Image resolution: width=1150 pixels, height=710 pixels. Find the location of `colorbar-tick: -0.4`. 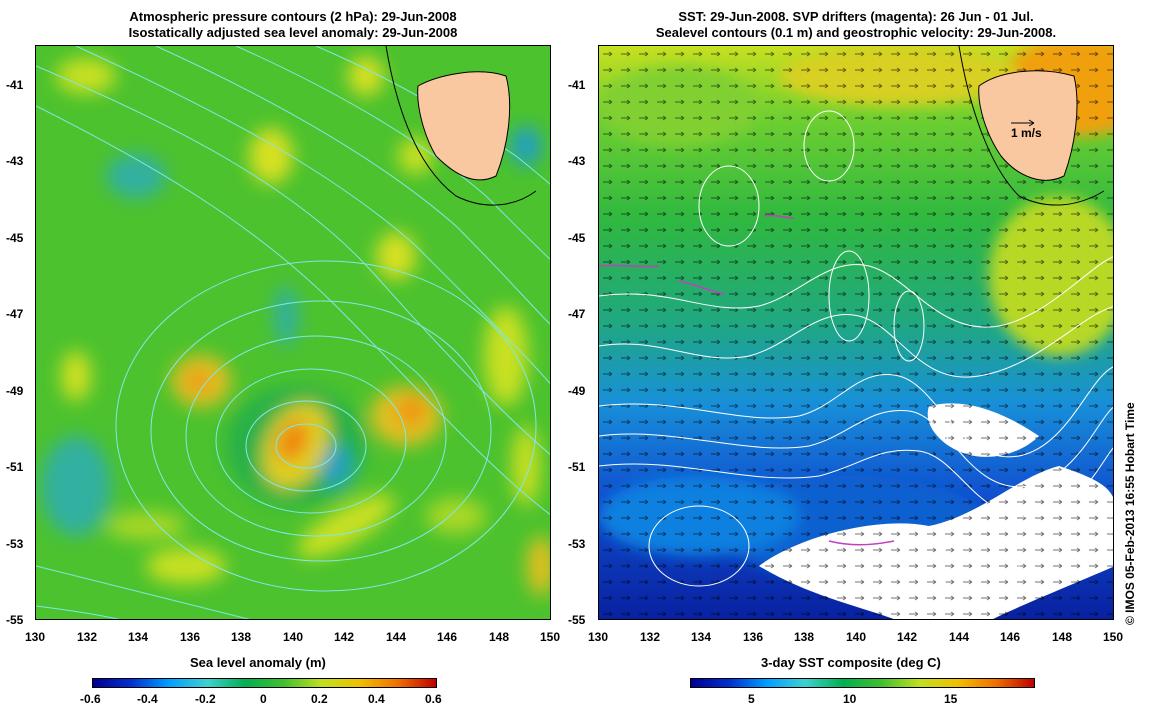

colorbar-tick: -0.4 is located at coordinates (147, 699).